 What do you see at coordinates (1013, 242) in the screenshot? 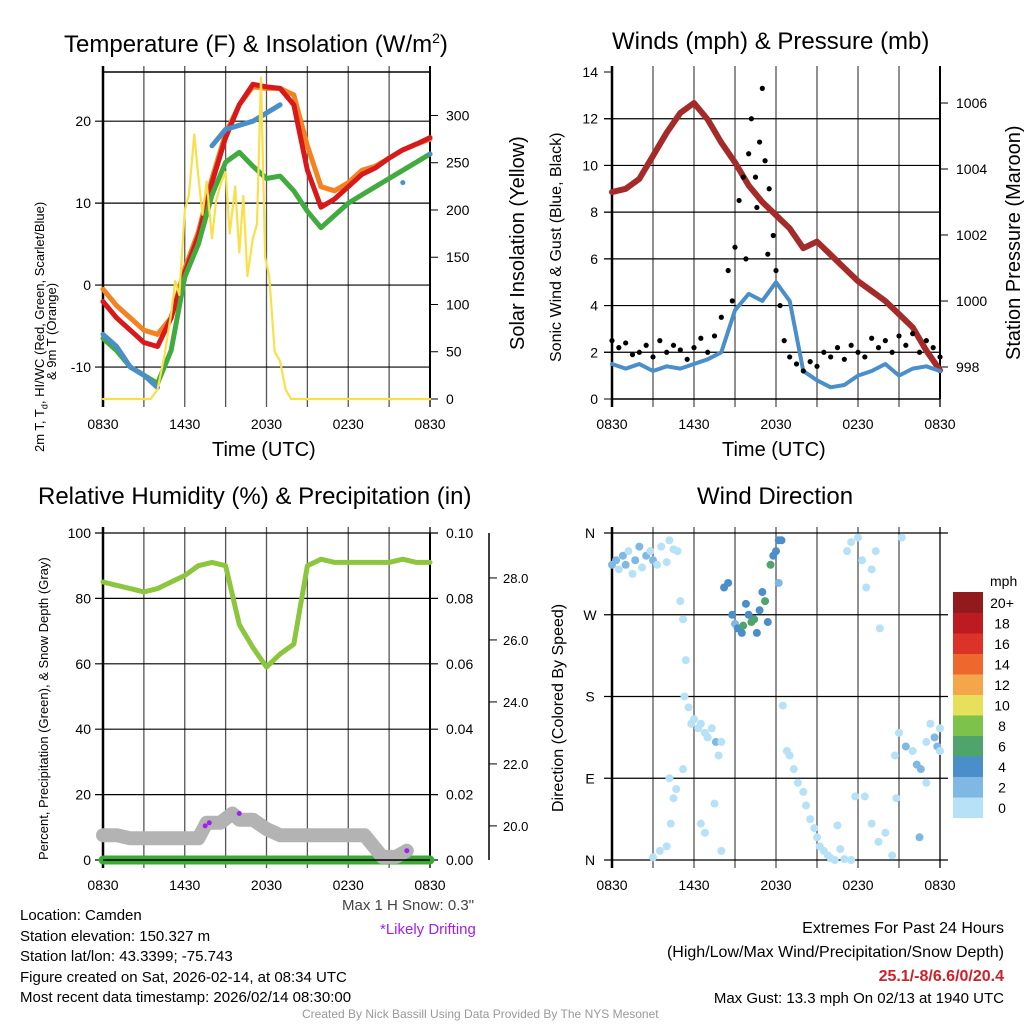
I see `pressure-y-label: Station Pressure (Maroon)` at bounding box center [1013, 242].